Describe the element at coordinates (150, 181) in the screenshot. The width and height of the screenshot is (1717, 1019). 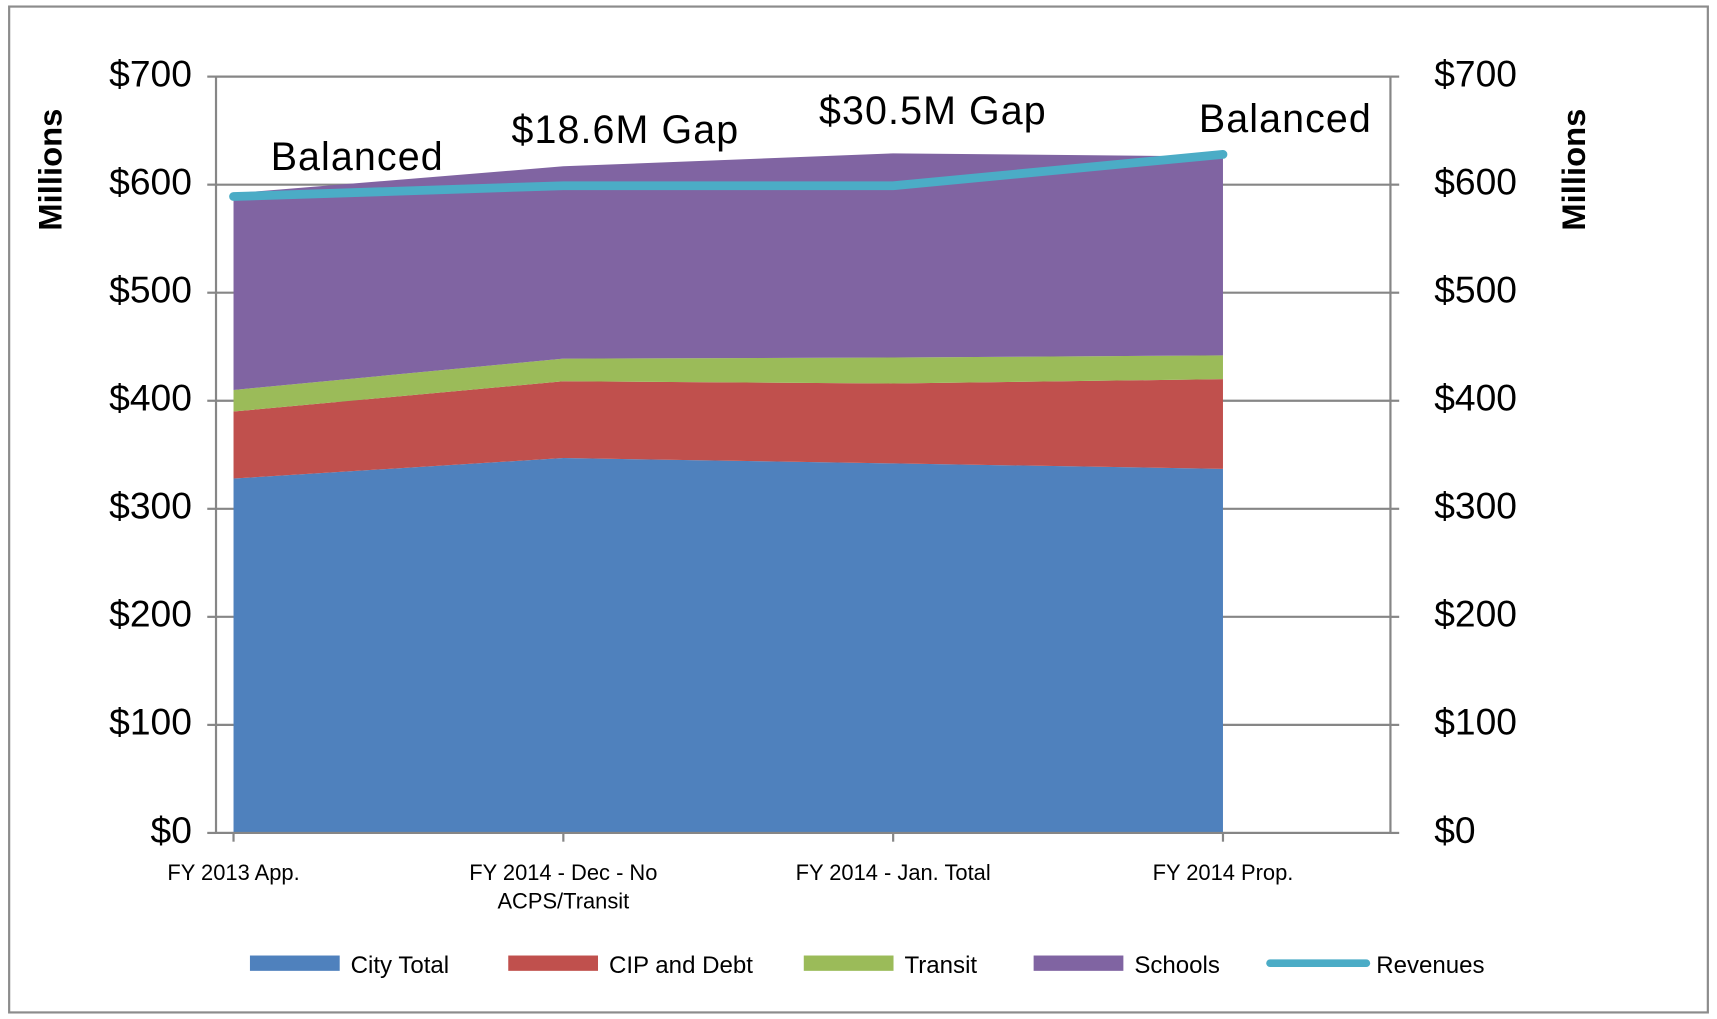
I see `y-tick-label: $600` at that location.